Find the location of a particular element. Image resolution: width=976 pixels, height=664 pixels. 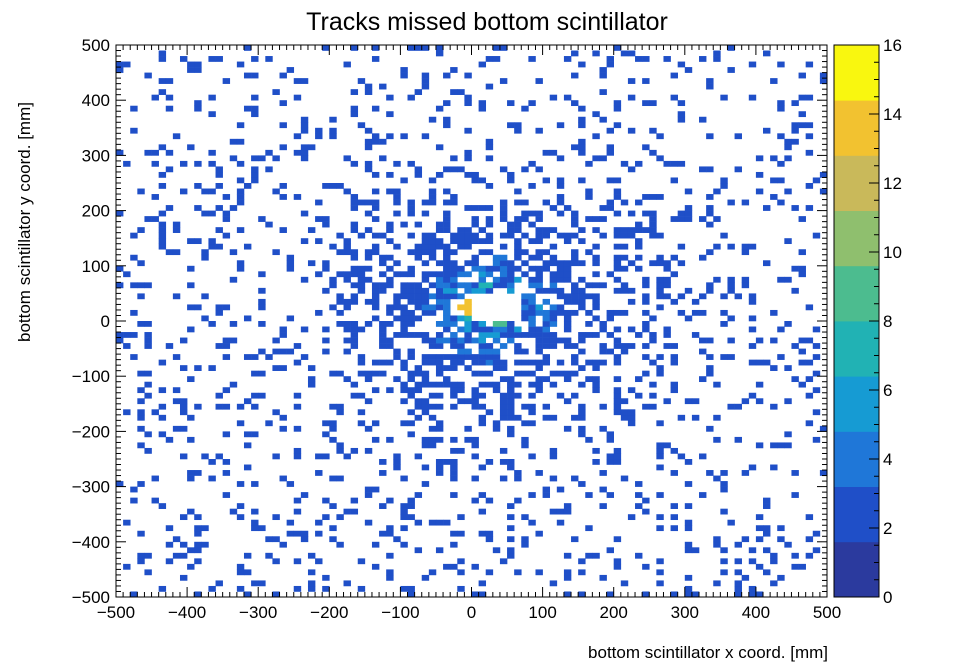

x-tick-label: 500 is located at coordinates (827, 612).